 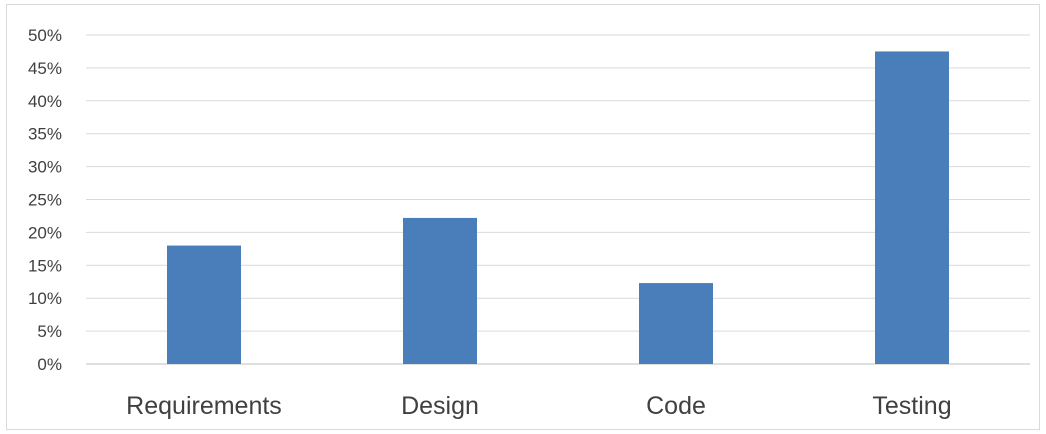 I want to click on x-category-label: Design, so click(x=440, y=406).